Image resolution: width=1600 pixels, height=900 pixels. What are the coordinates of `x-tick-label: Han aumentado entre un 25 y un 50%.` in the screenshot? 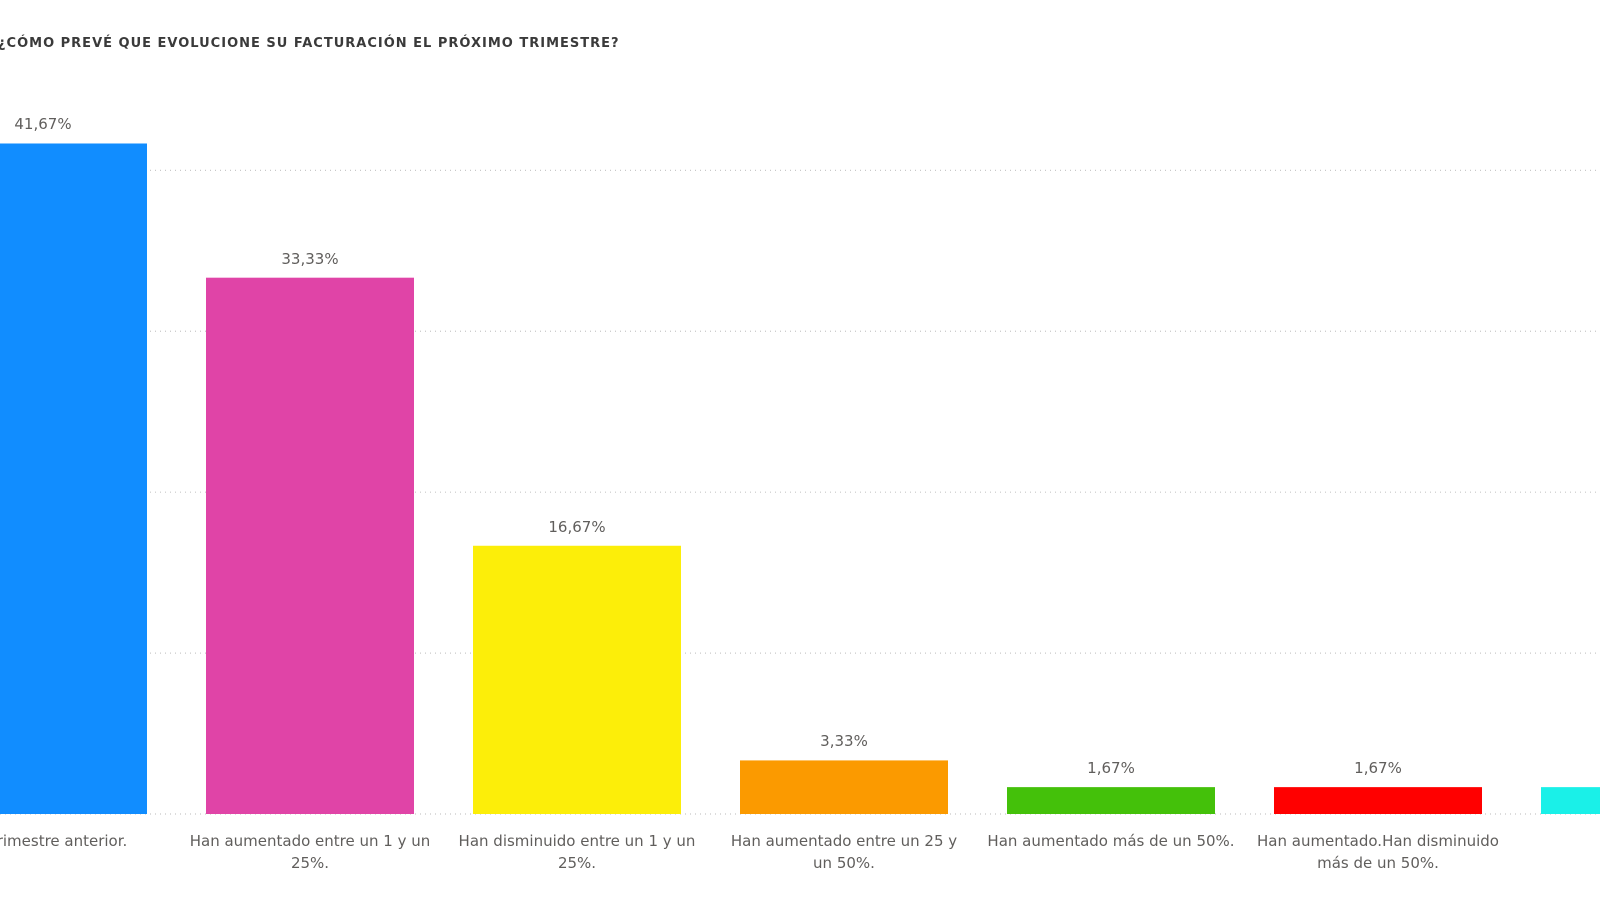 It's located at (844, 852).